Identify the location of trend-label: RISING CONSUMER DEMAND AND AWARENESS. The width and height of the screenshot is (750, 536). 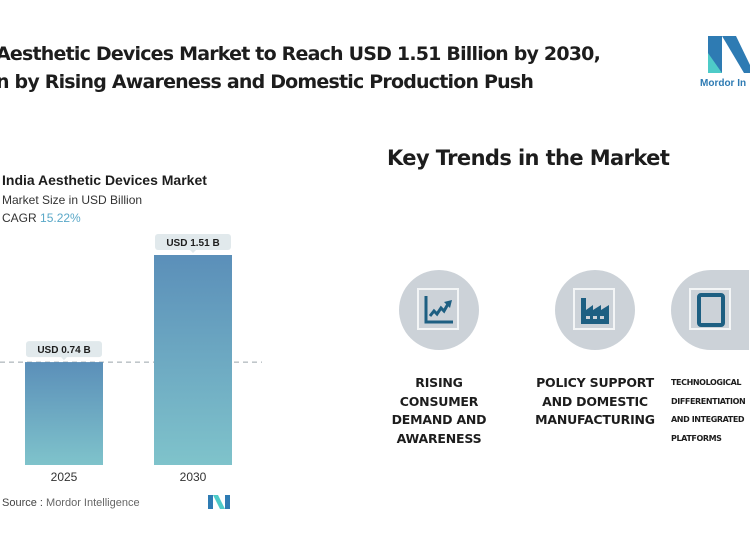
(439, 410).